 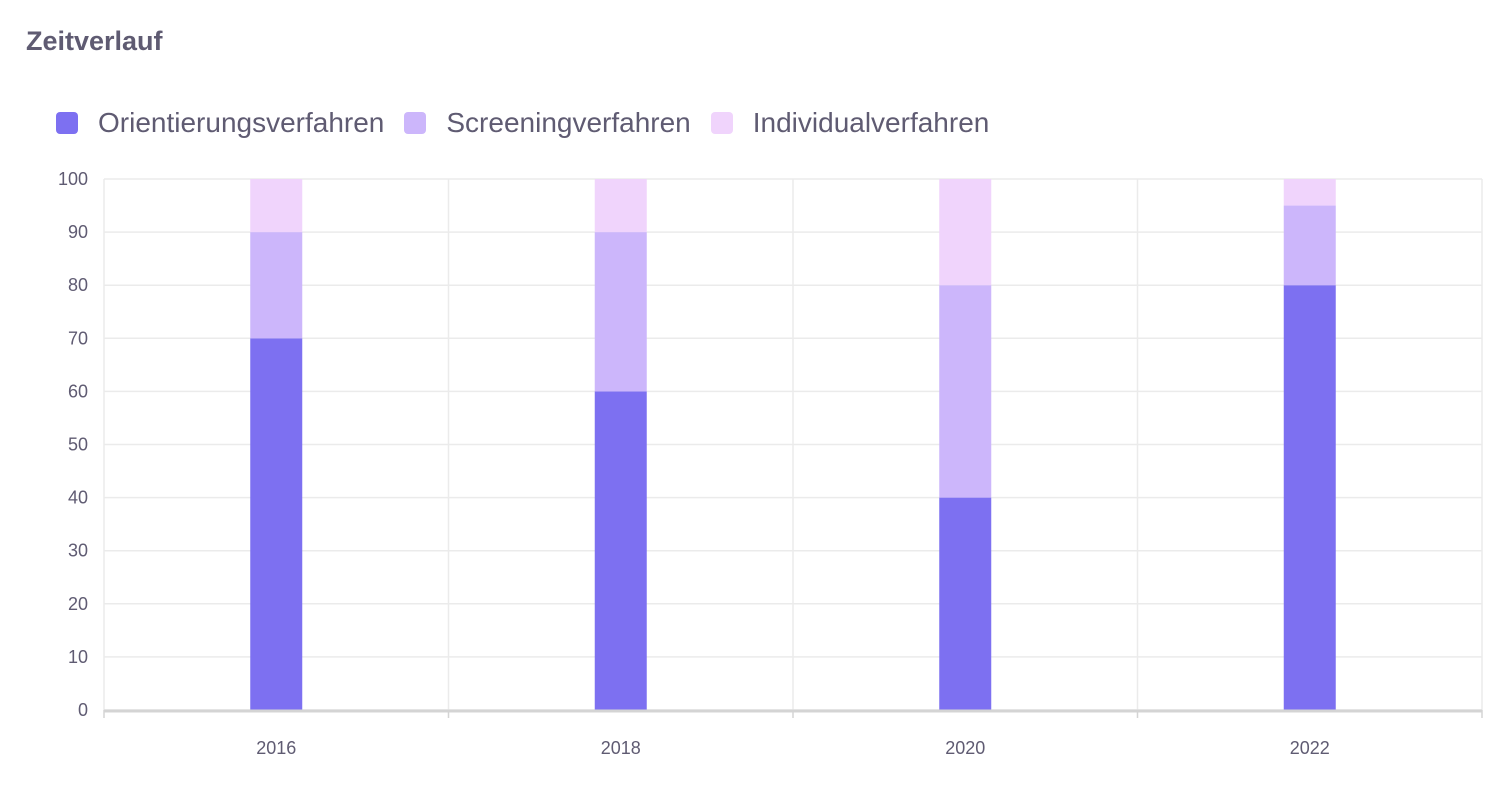 What do you see at coordinates (721, 123) in the screenshot?
I see `legend-swatch-individualverfahren` at bounding box center [721, 123].